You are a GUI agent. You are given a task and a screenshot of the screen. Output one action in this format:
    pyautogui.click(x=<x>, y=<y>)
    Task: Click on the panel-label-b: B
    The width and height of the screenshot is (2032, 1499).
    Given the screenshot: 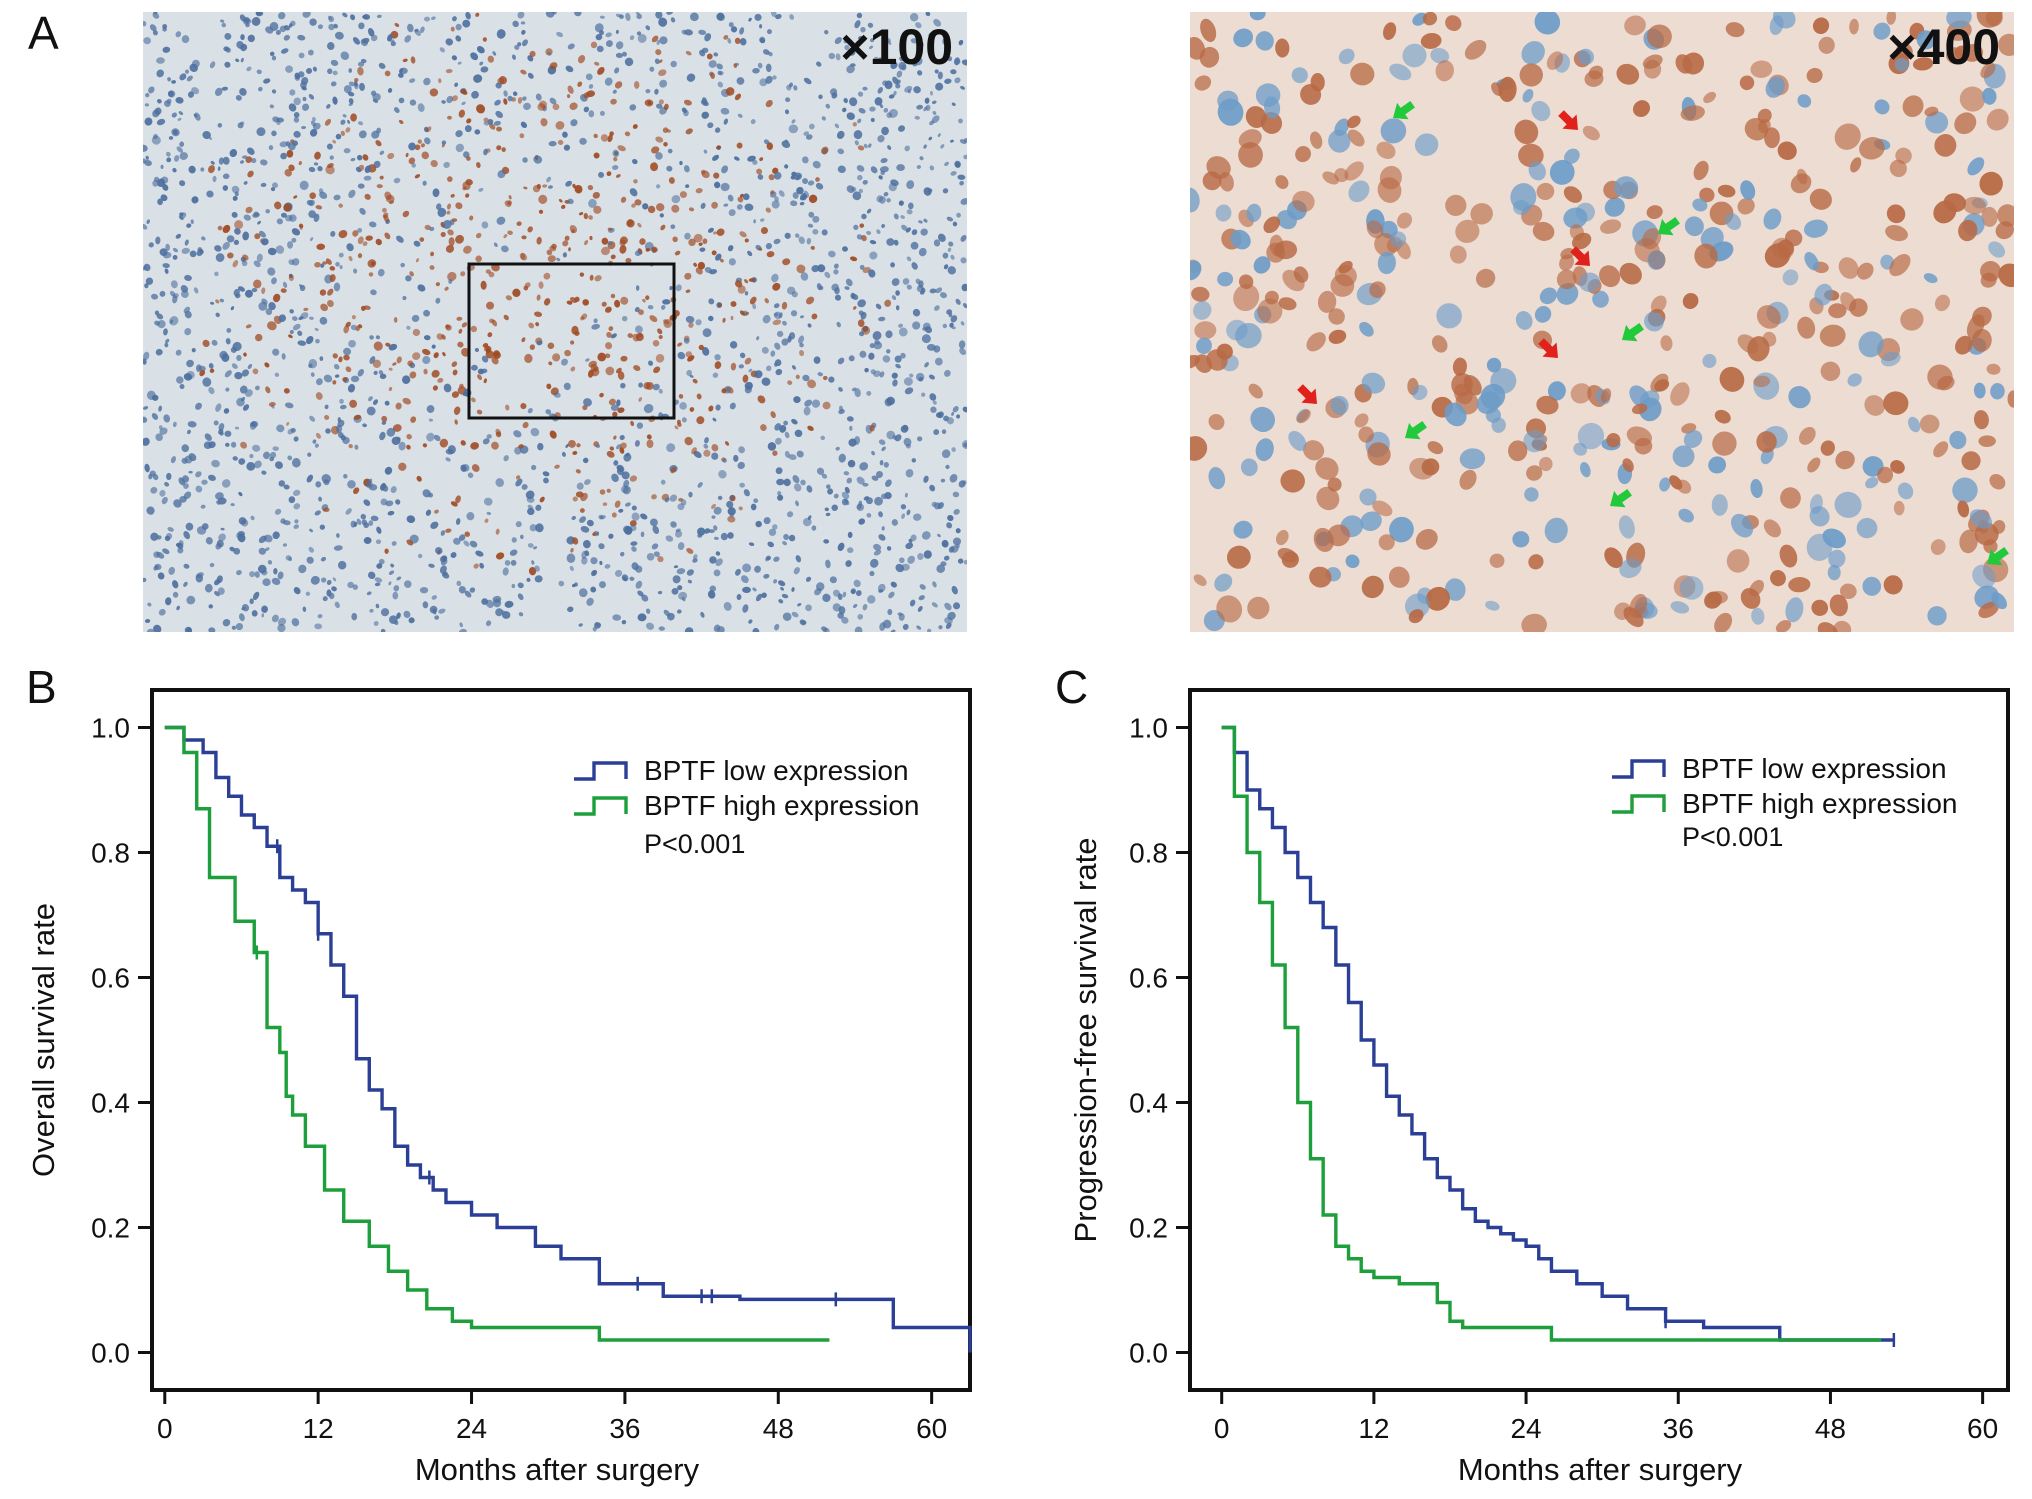 What is the action you would take?
    pyautogui.click(x=41, y=687)
    